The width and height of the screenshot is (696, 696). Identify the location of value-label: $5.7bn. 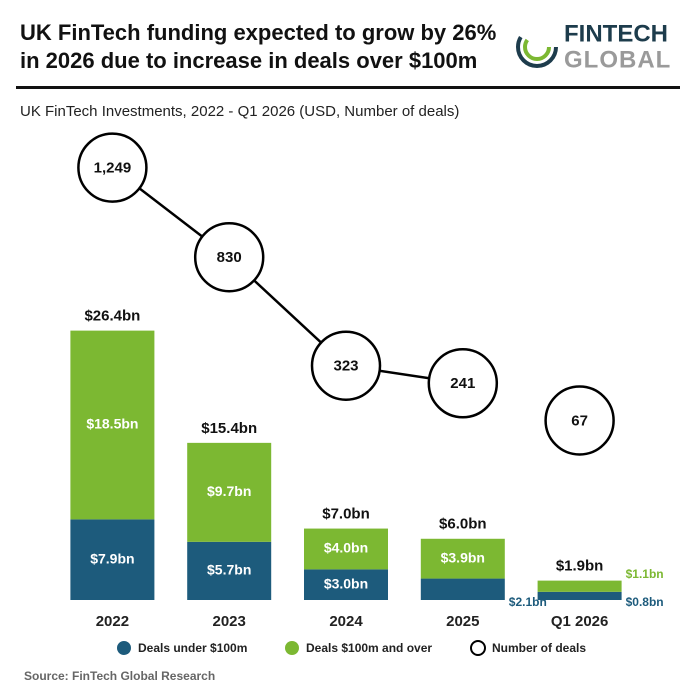
(229, 570).